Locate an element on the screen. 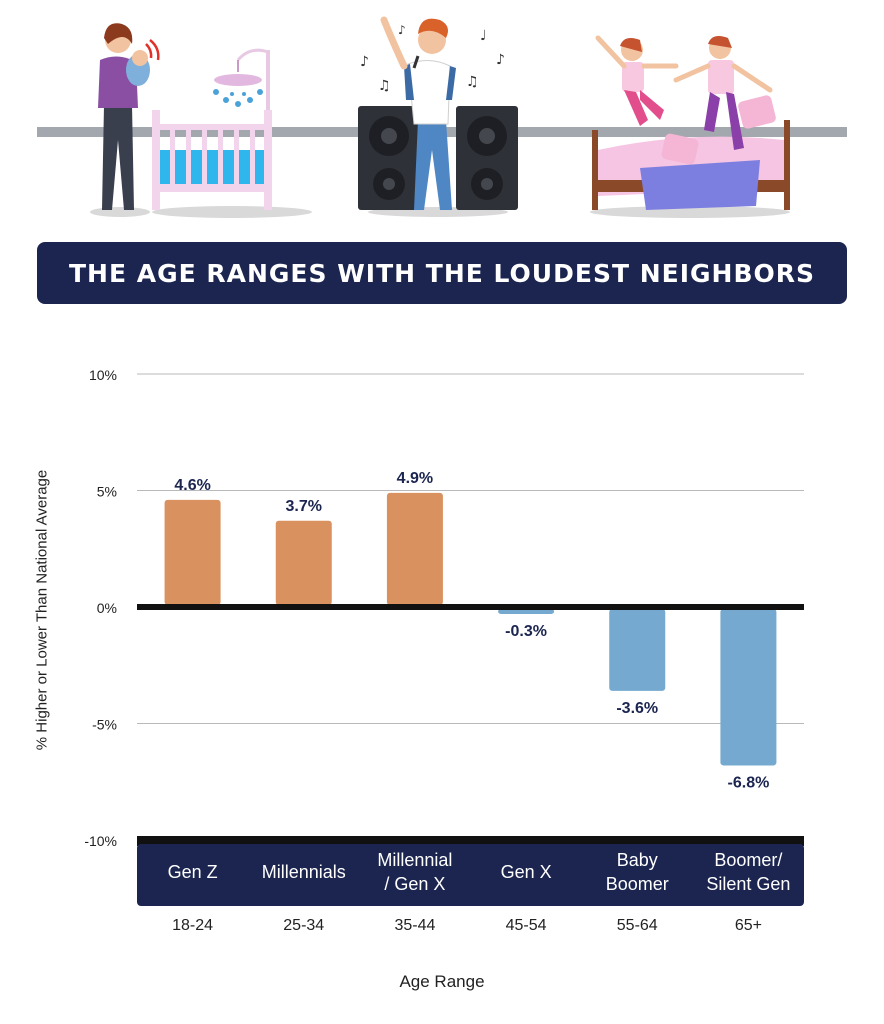 The image size is (884, 1024). age-range-label: 35-44 is located at coordinates (414, 925).